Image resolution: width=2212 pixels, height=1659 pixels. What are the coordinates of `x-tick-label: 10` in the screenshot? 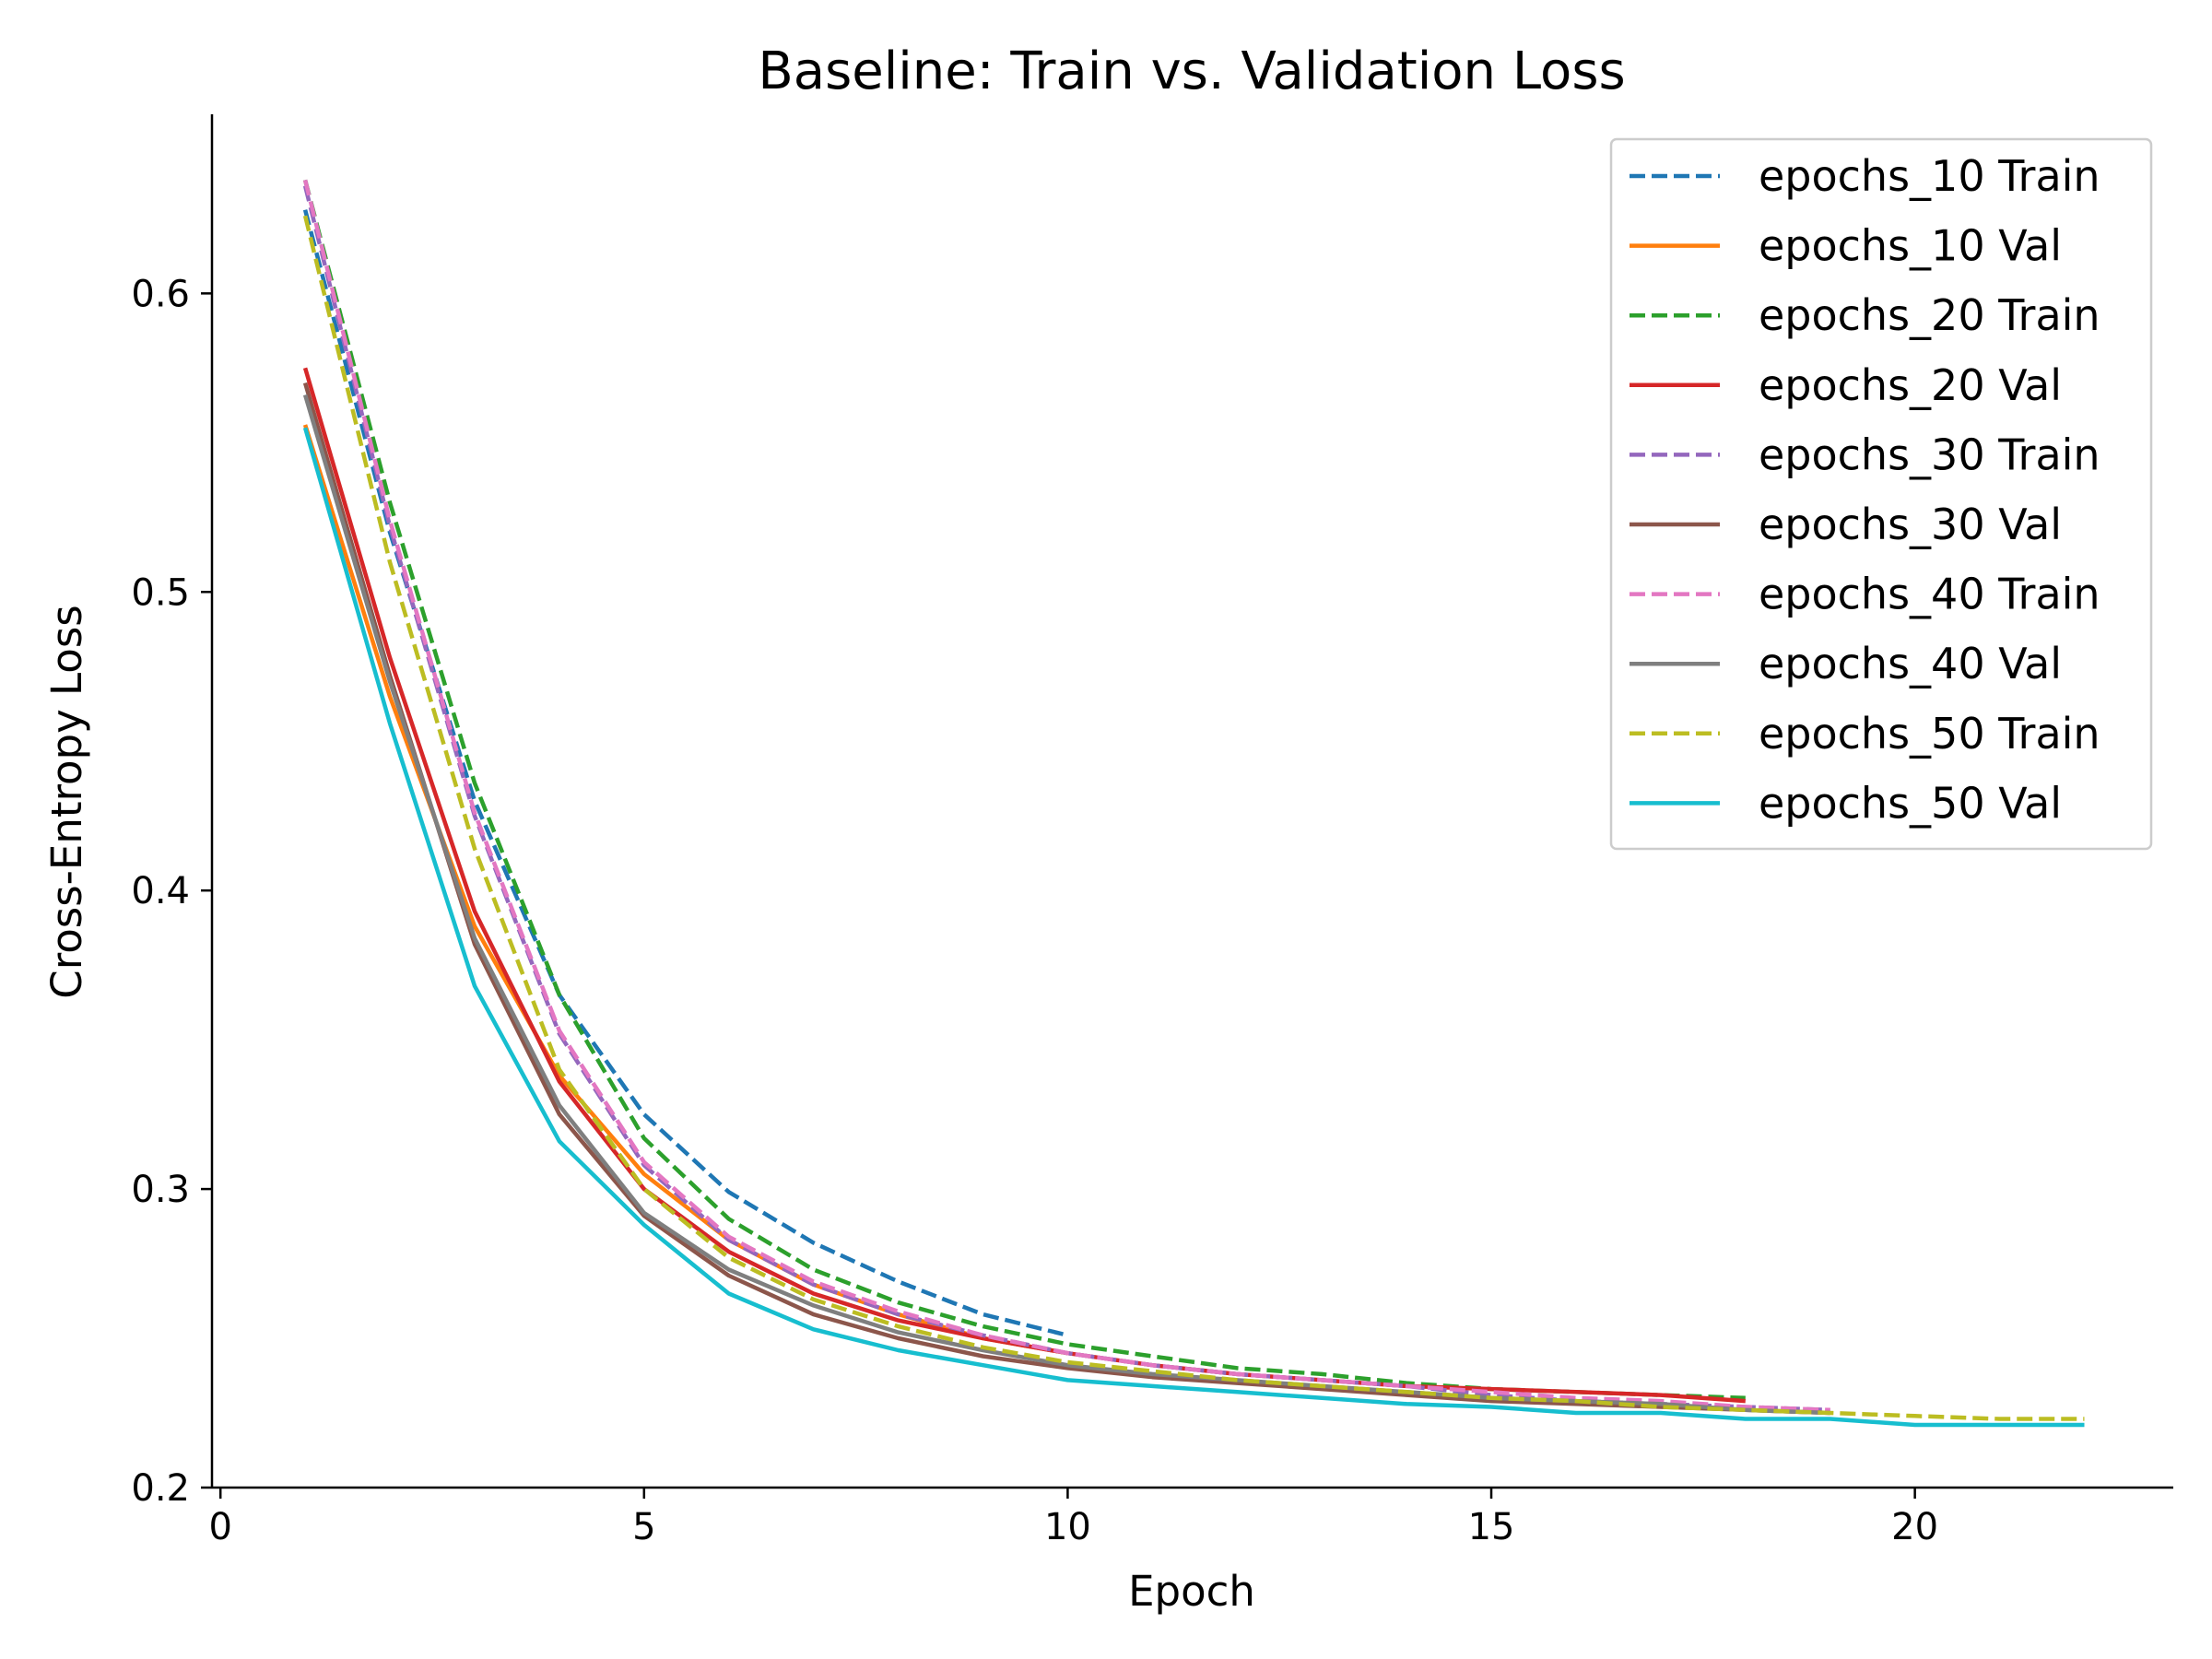 It's located at (1067, 1527).